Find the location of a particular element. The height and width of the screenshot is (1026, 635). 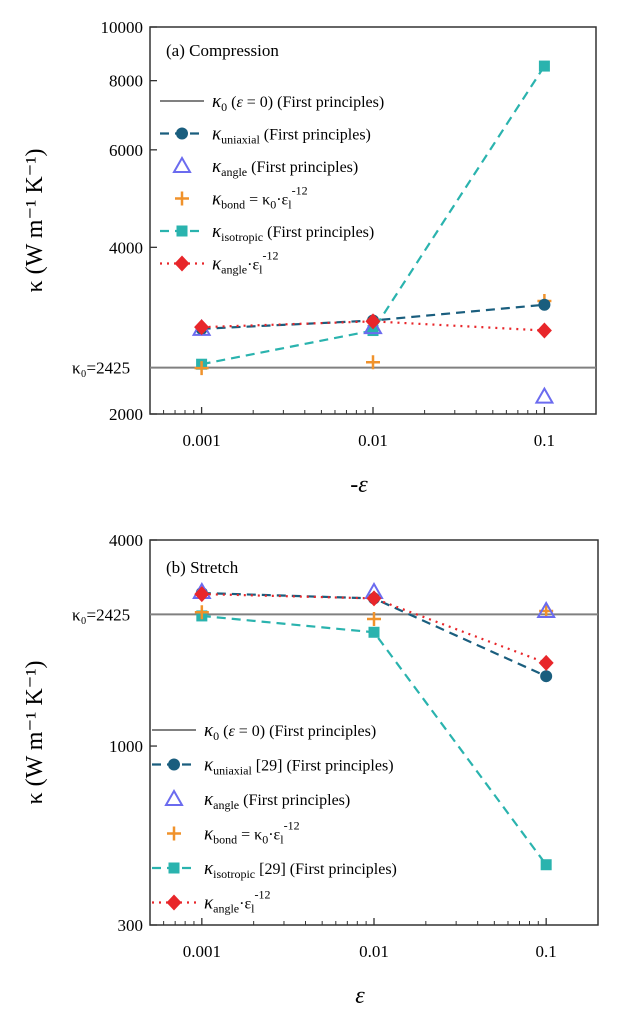

legend-entry-label: κuniaxial (First principles) is located at coordinates (291, 135).